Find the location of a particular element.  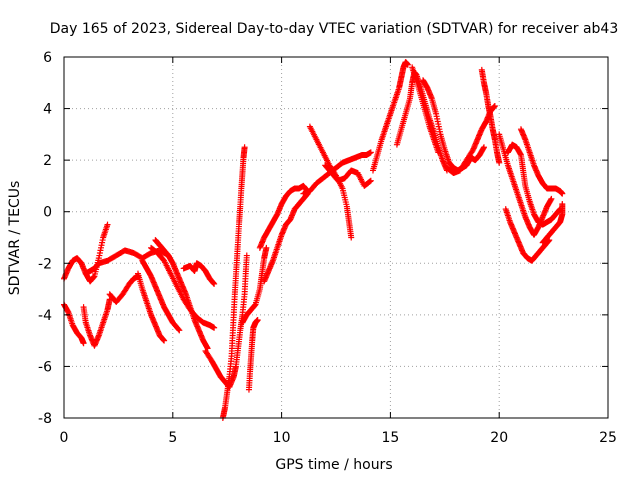

y-tick-label: -6 is located at coordinates (45, 367).